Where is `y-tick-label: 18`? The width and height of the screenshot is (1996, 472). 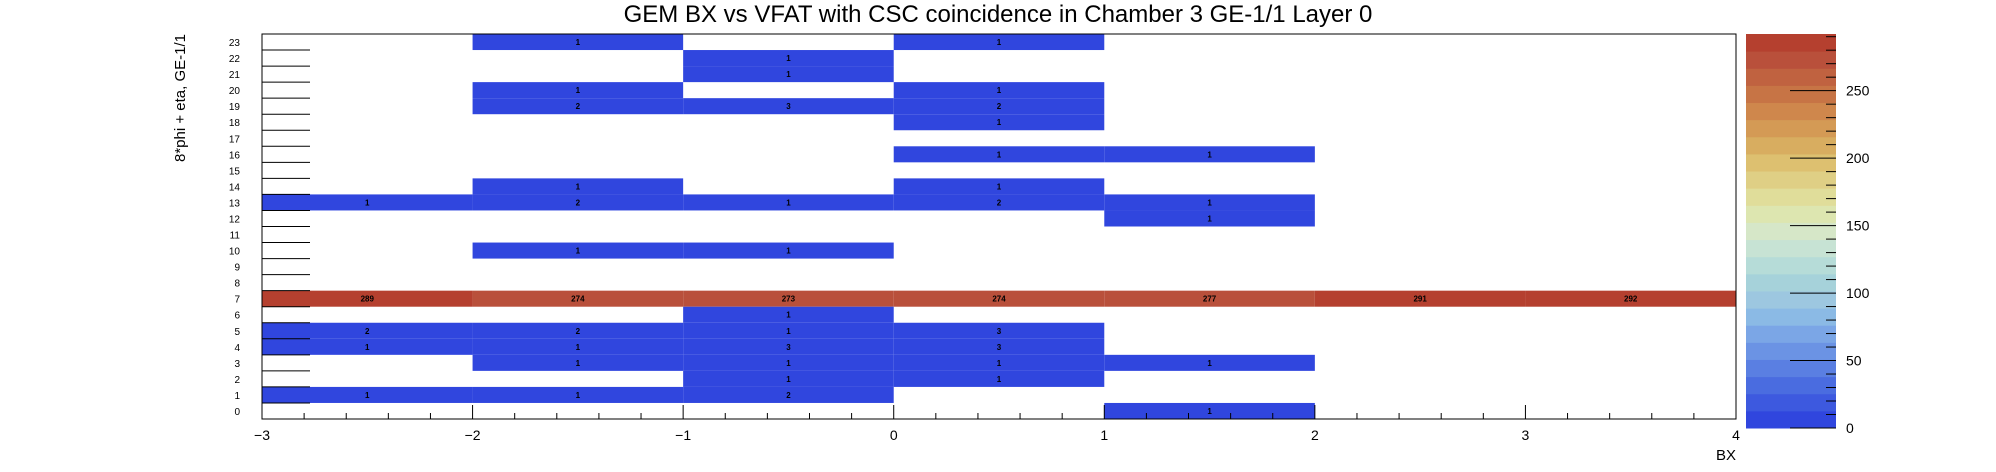 y-tick-label: 18 is located at coordinates (235, 123).